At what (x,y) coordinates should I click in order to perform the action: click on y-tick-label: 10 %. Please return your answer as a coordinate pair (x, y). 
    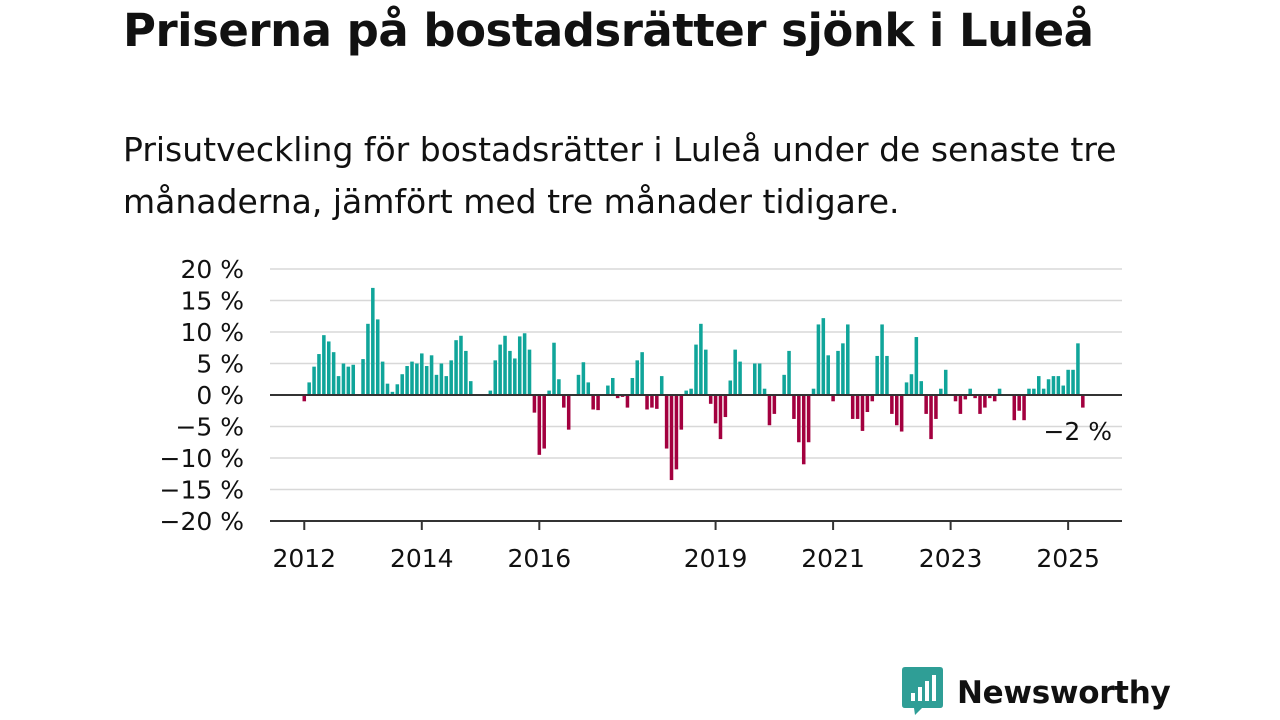
    Looking at the image, I should click on (212, 332).